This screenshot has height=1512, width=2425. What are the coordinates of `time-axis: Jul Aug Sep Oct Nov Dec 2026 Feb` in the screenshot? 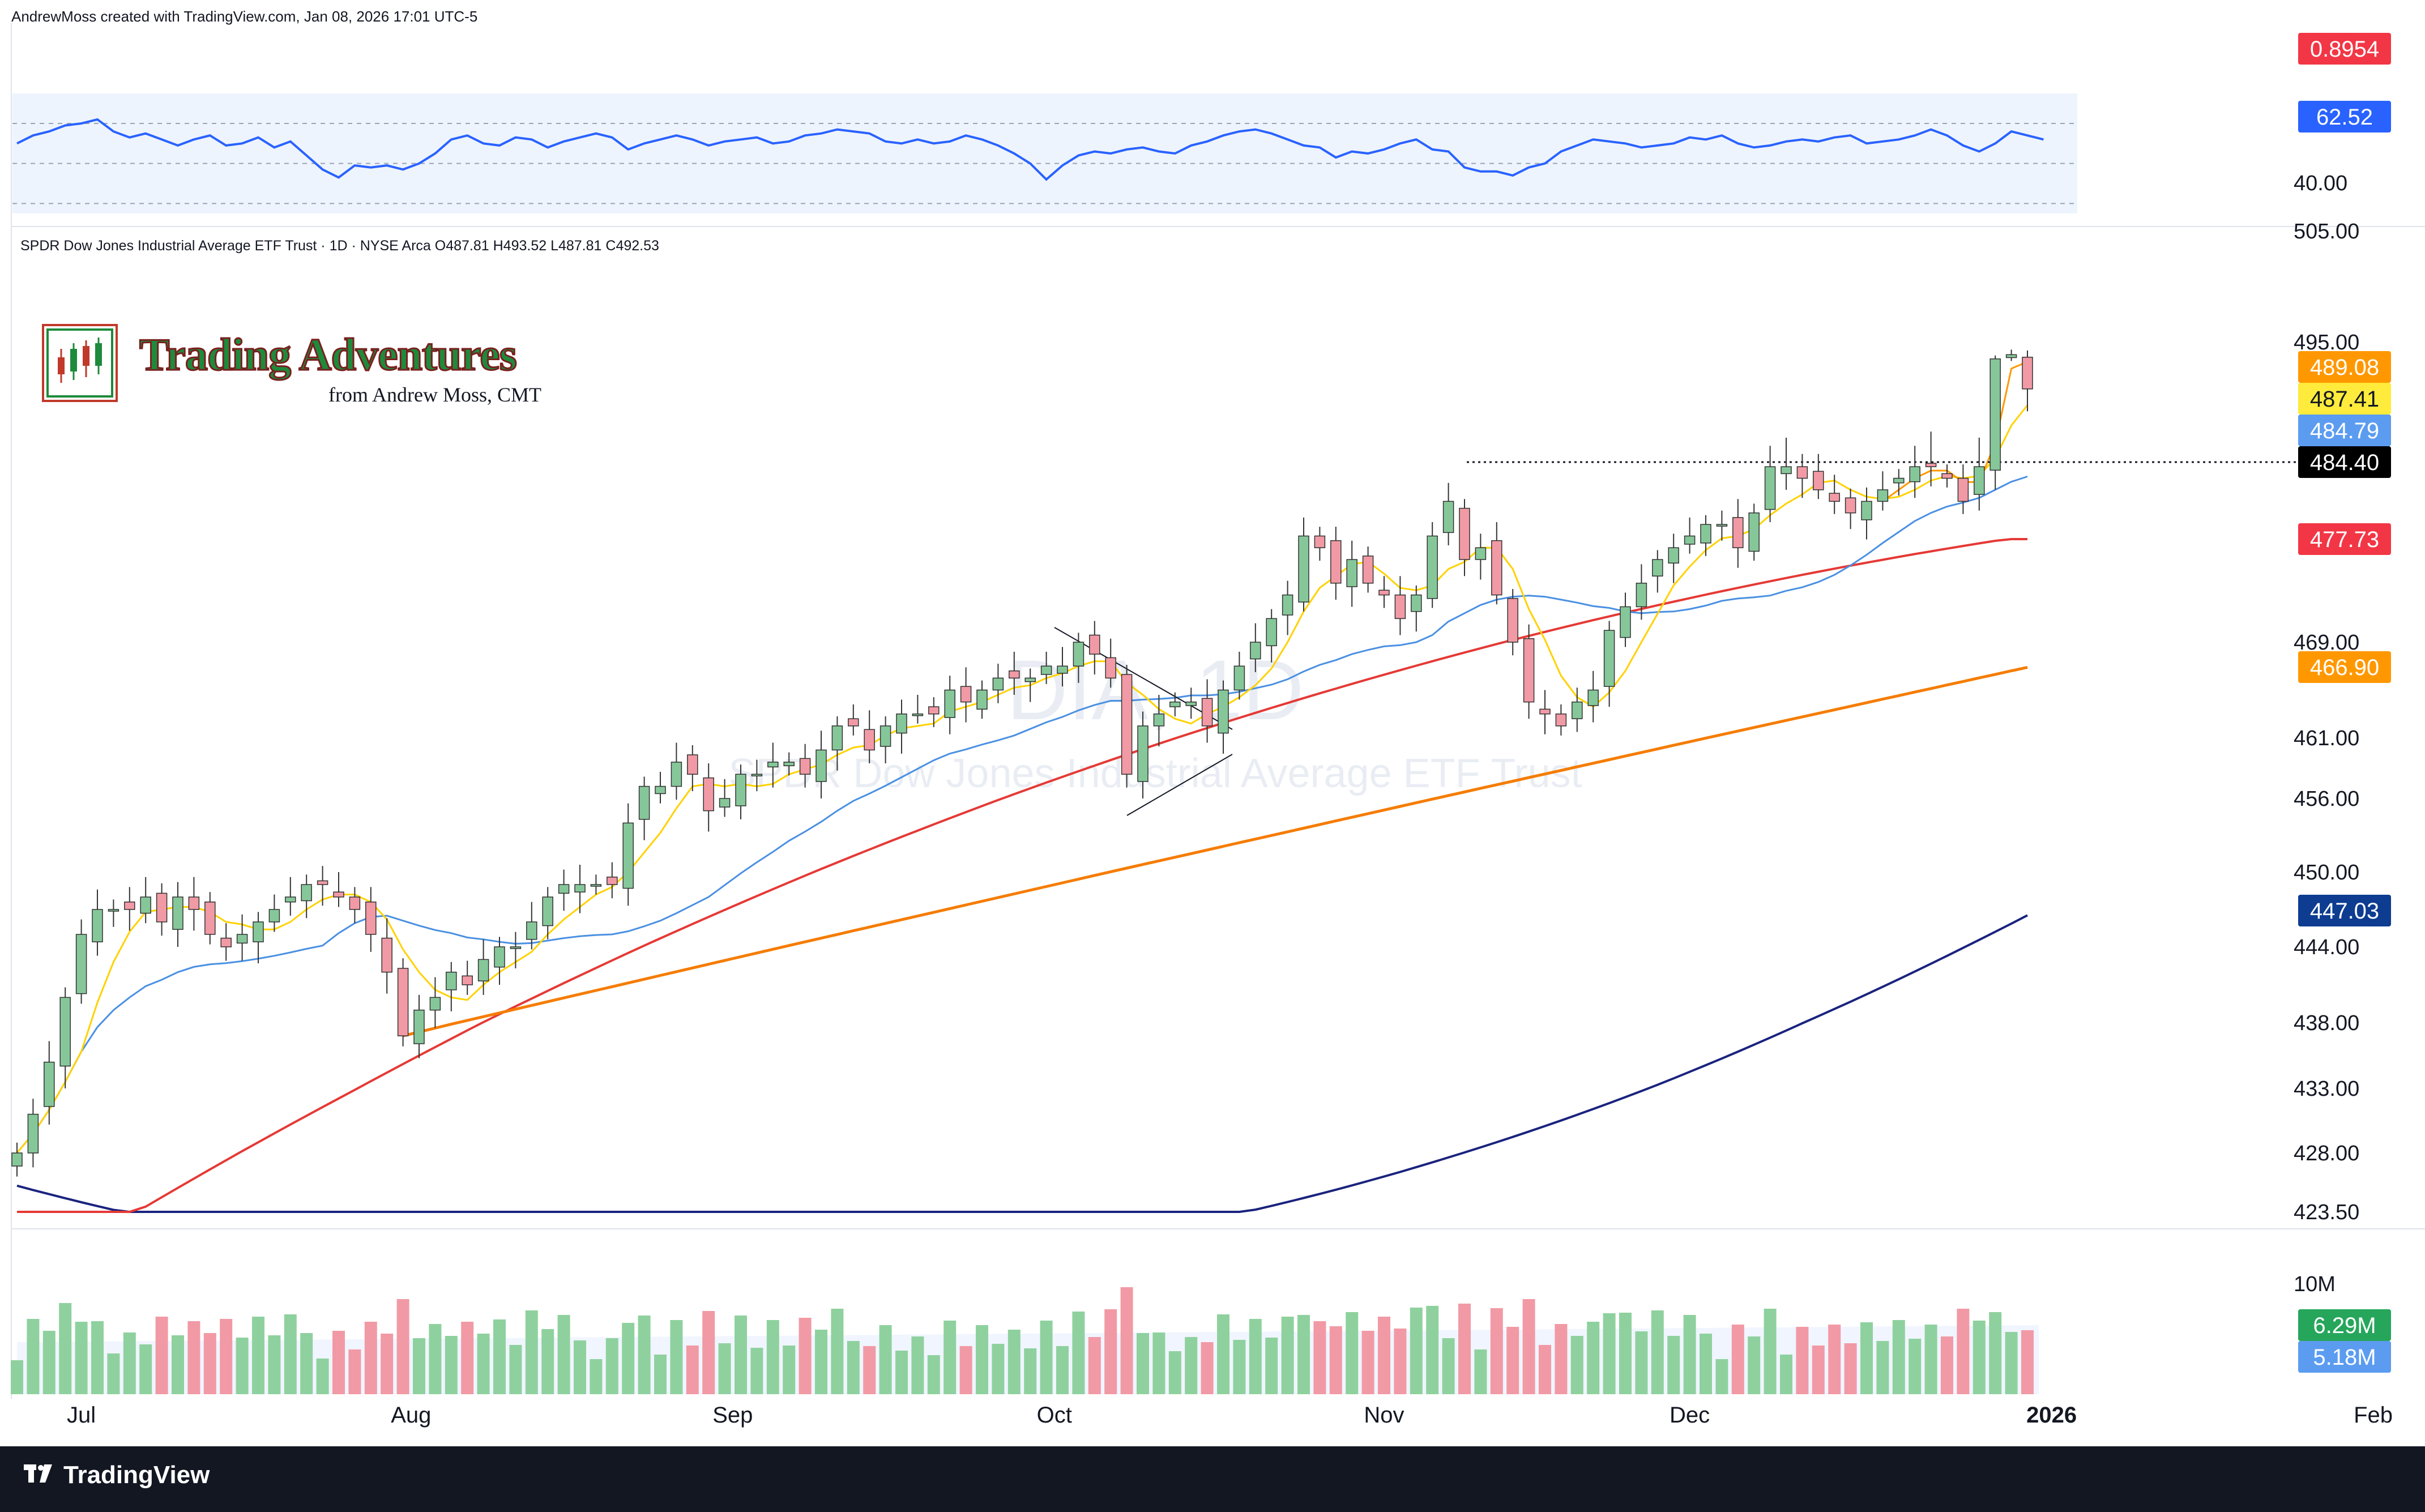 It's located at (1230, 1415).